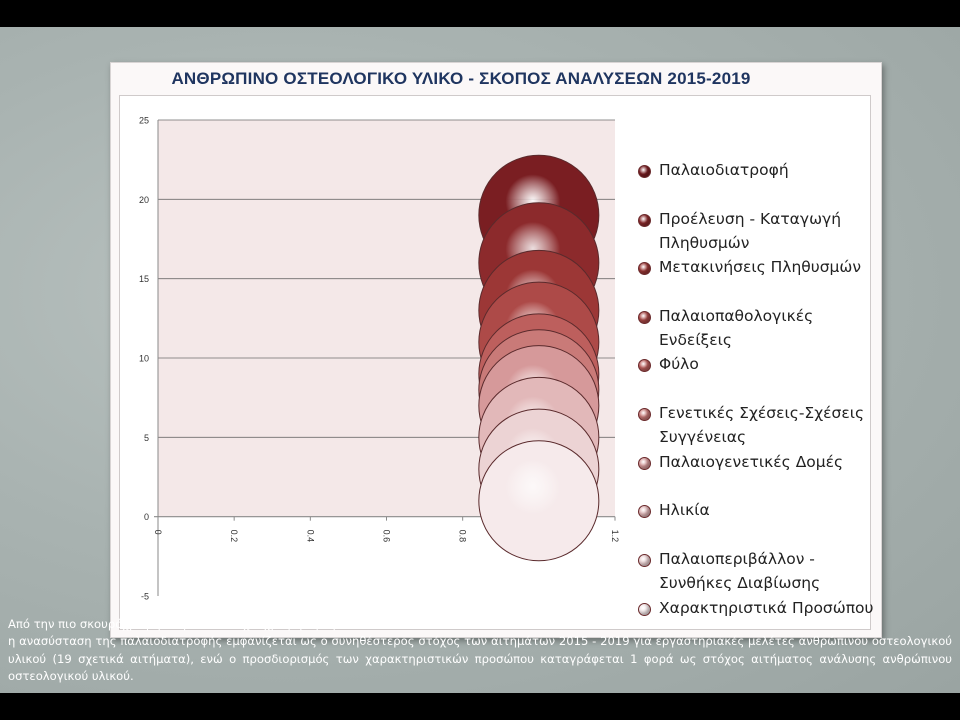 Image resolution: width=960 pixels, height=720 pixels. Describe the element at coordinates (539, 501) in the screenshot. I see `bubble-10: Χαρακτηριστικά Προσώπου` at that location.